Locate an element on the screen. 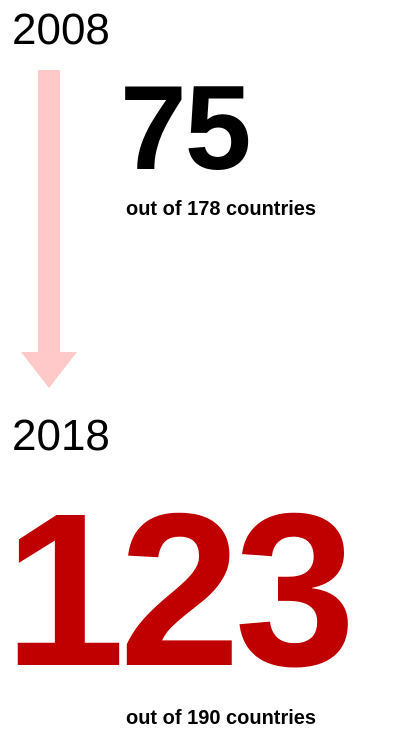  rank-2018-caption: out of 190 countries is located at coordinates (221, 718).